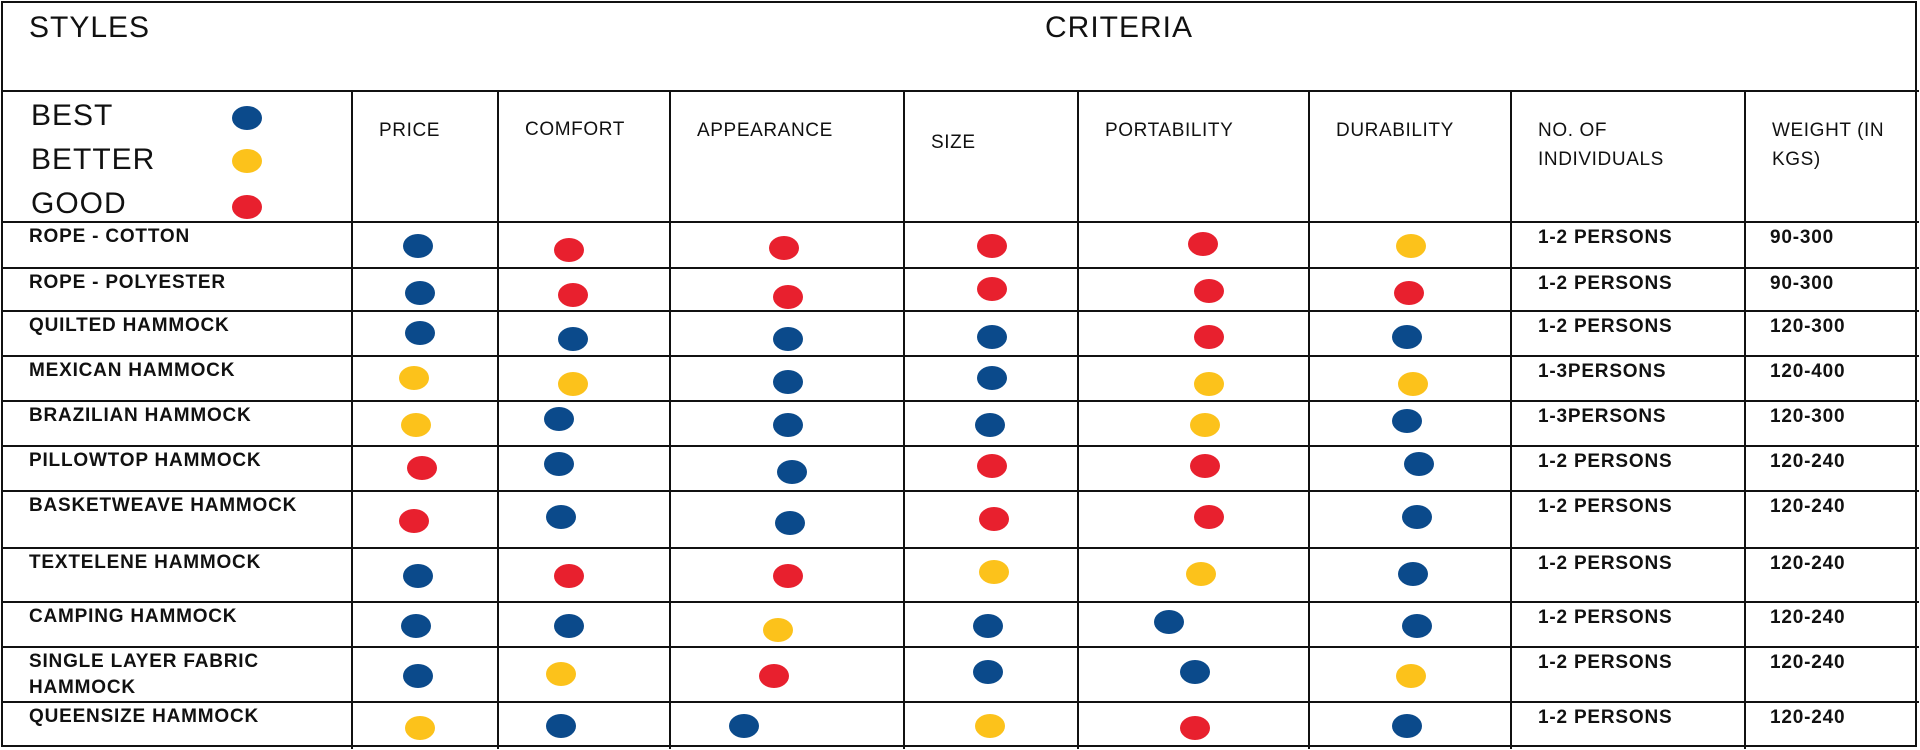 The image size is (1920, 750). What do you see at coordinates (132, 370) in the screenshot?
I see `style-label: MEXICAN HAMMOCK` at bounding box center [132, 370].